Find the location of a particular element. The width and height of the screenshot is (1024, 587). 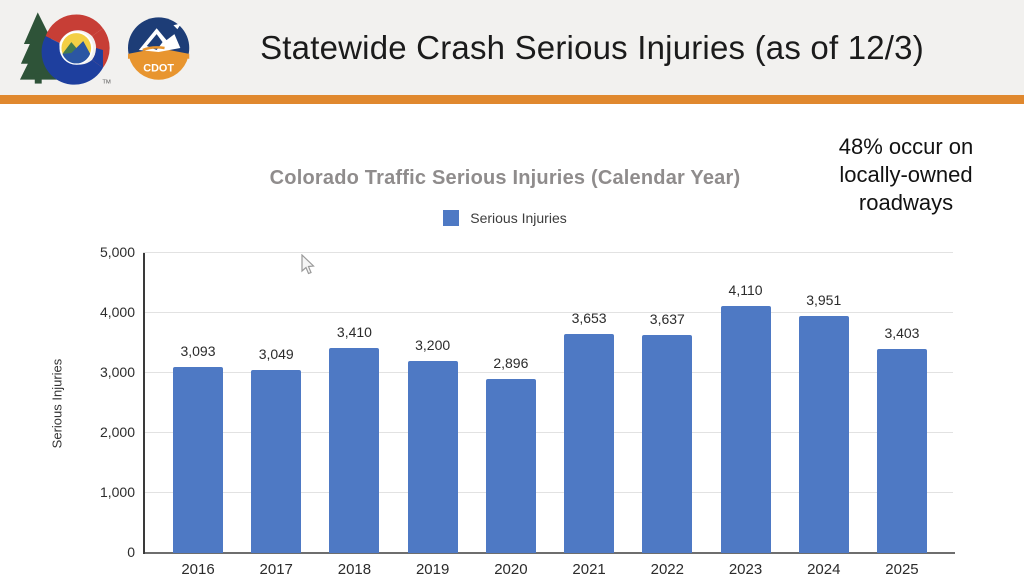

bar-value-label: 2,896 is located at coordinates (511, 363).